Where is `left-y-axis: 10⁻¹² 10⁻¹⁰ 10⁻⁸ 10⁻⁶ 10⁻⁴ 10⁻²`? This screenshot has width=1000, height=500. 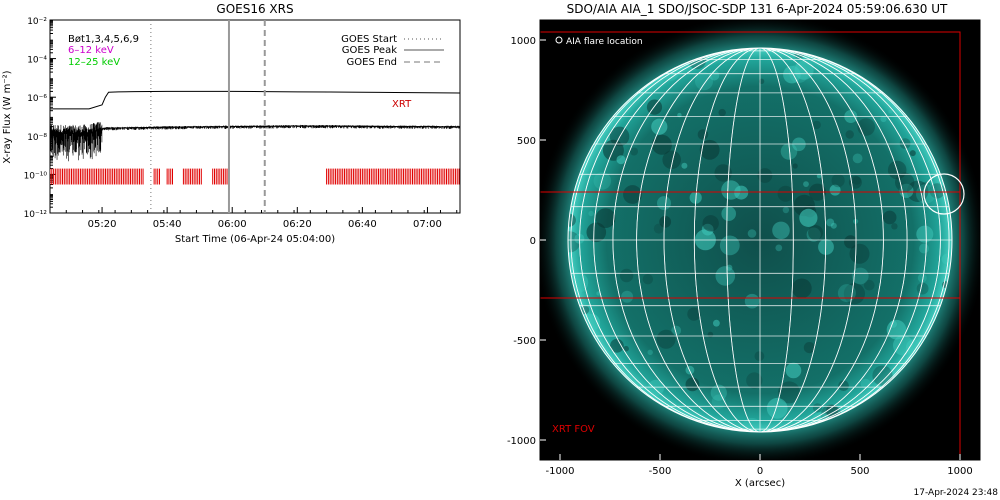 left-y-axis: 10⁻¹² 10⁻¹⁰ 10⁻⁸ 10⁻⁶ 10⁻⁴ 10⁻² is located at coordinates (40, 118).